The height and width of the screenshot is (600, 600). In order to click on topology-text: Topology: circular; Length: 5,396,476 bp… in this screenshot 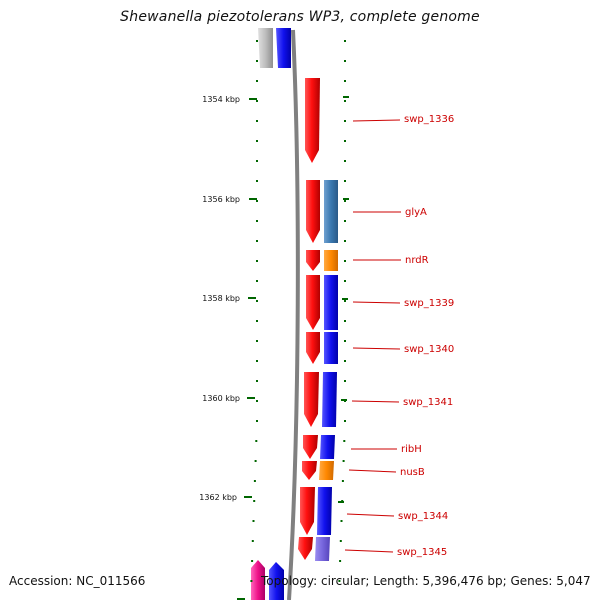, I will do `click(426, 581)`.